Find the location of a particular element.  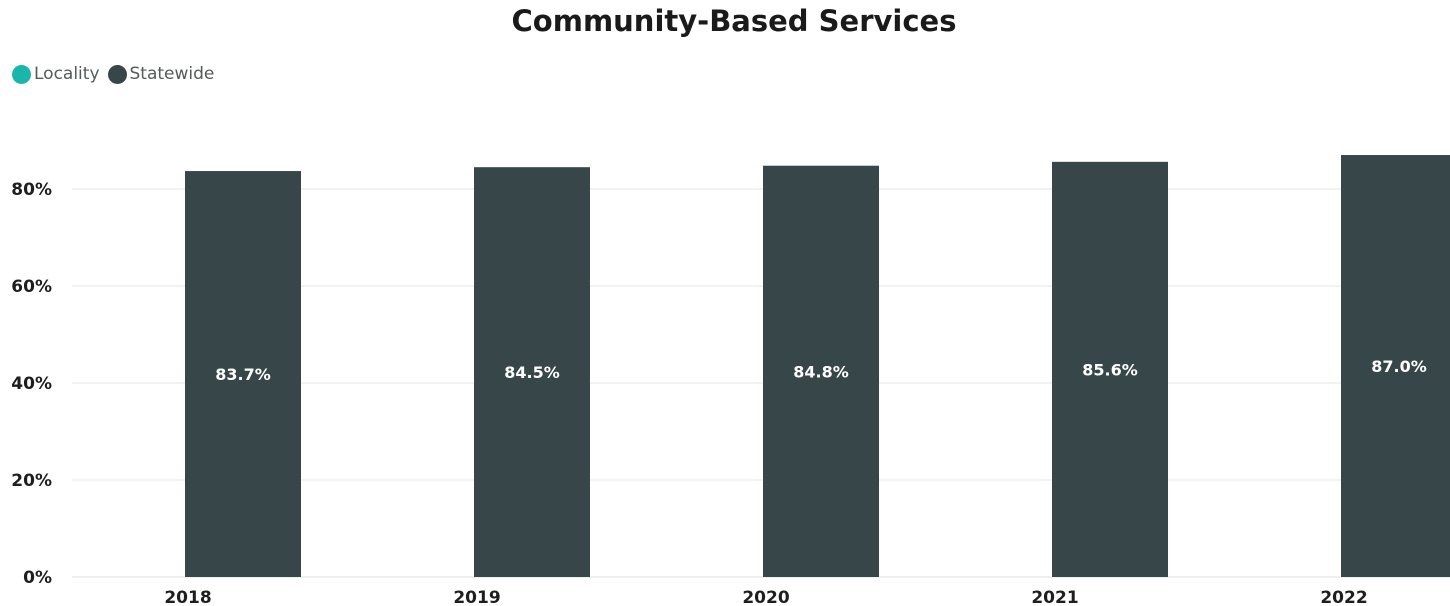

chart-title: Community-Based Services is located at coordinates (734, 21).